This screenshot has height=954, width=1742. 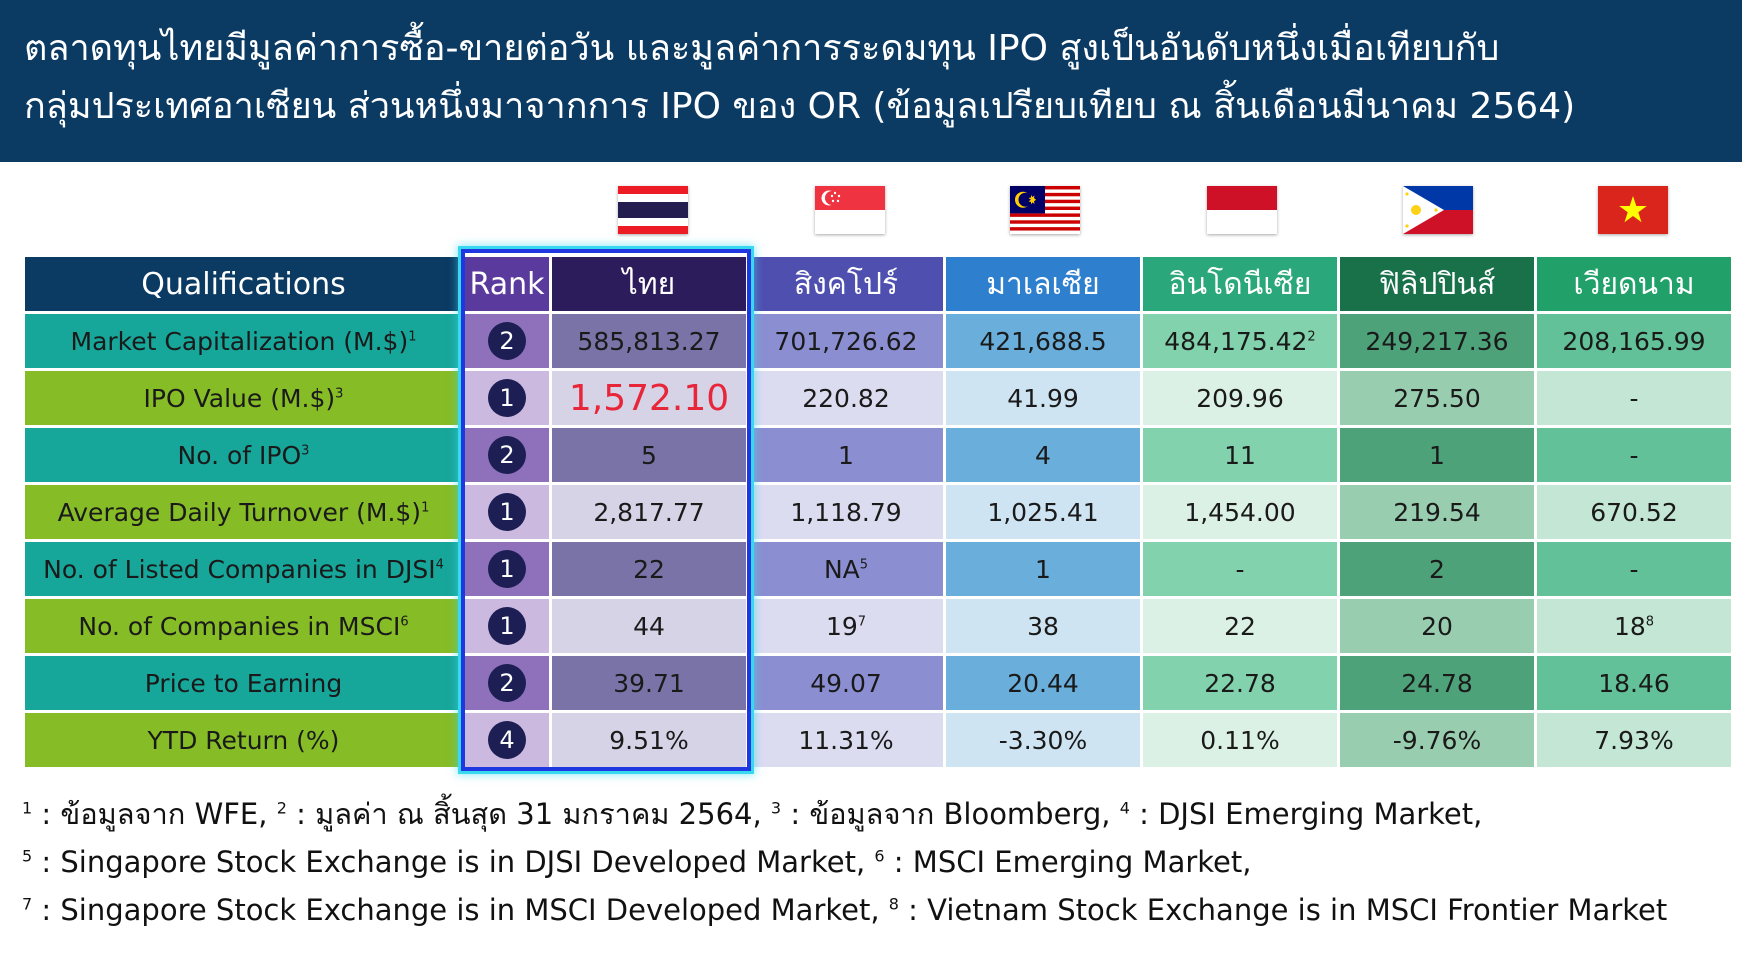 I want to click on row-label: YTD Return (%), so click(x=243, y=740).